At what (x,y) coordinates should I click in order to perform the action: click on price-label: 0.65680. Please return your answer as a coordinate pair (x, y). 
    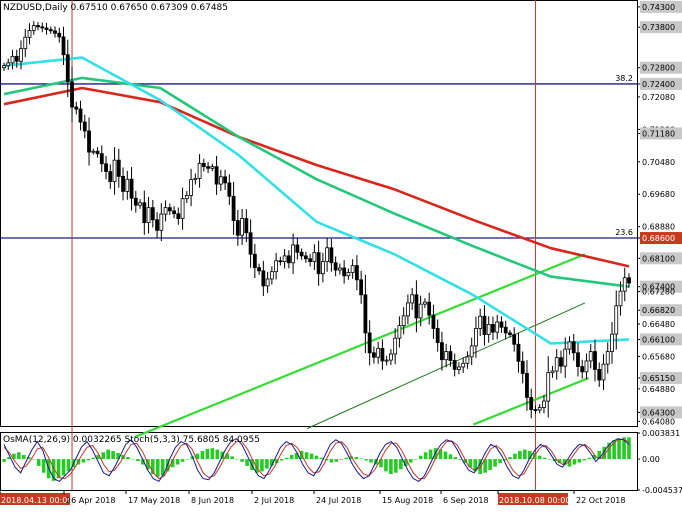
    Looking at the image, I should click on (658, 356).